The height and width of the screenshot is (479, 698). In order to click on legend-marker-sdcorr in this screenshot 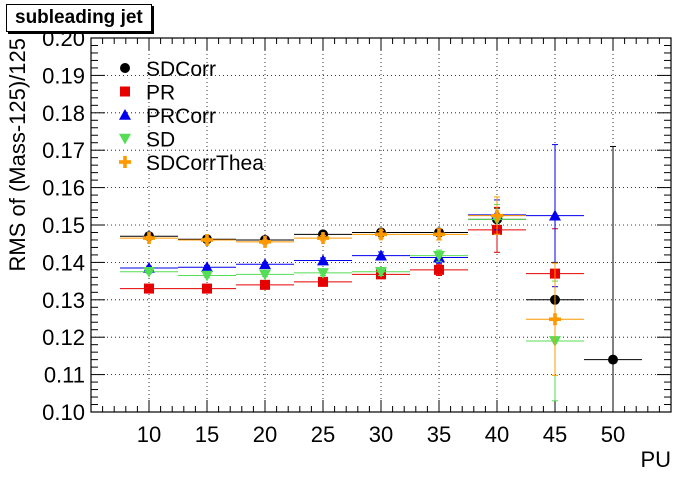, I will do `click(125, 68)`.